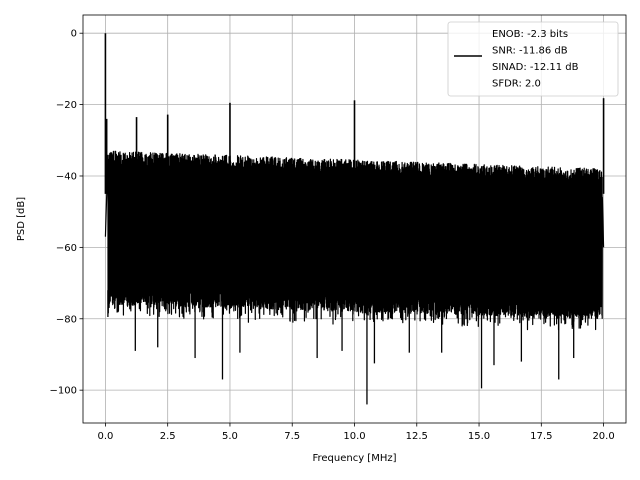 The height and width of the screenshot is (480, 640). What do you see at coordinates (292, 436) in the screenshot?
I see `x-tick-label: 7.5` at bounding box center [292, 436].